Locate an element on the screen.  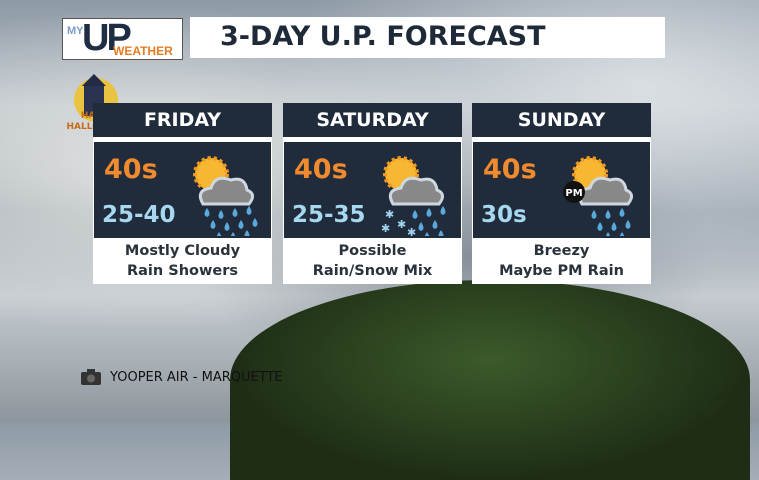
low-temp: 25-35 is located at coordinates (329, 215).